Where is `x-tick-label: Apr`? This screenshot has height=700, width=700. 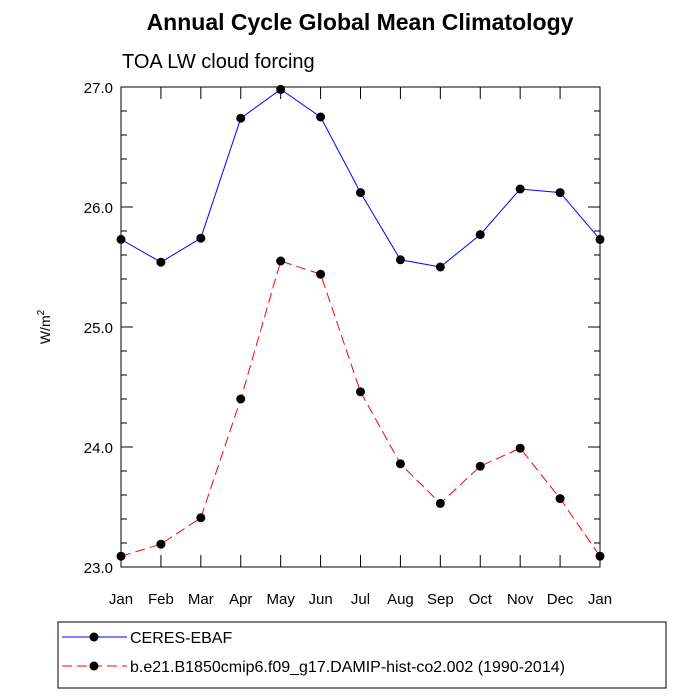 x-tick-label: Apr is located at coordinates (240, 599).